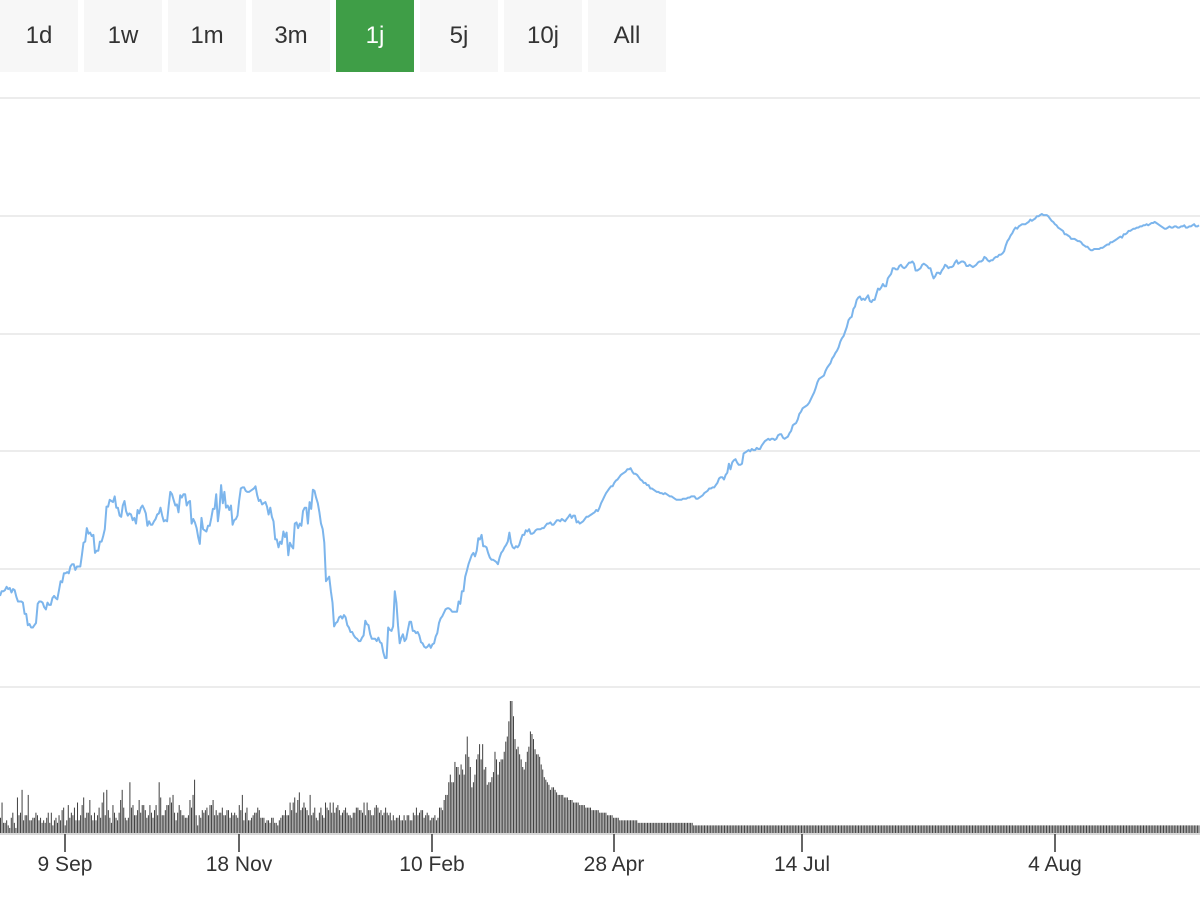  Describe the element at coordinates (375, 36) in the screenshot. I see `range-button-1j: 1j` at that location.